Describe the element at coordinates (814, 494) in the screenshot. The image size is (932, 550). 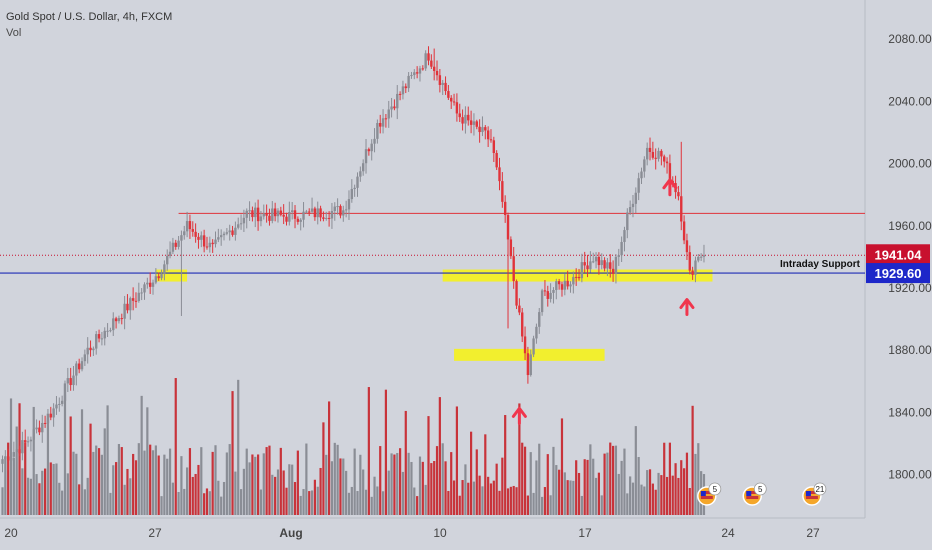
I see `economic-event-flag-icon: 21` at that location.